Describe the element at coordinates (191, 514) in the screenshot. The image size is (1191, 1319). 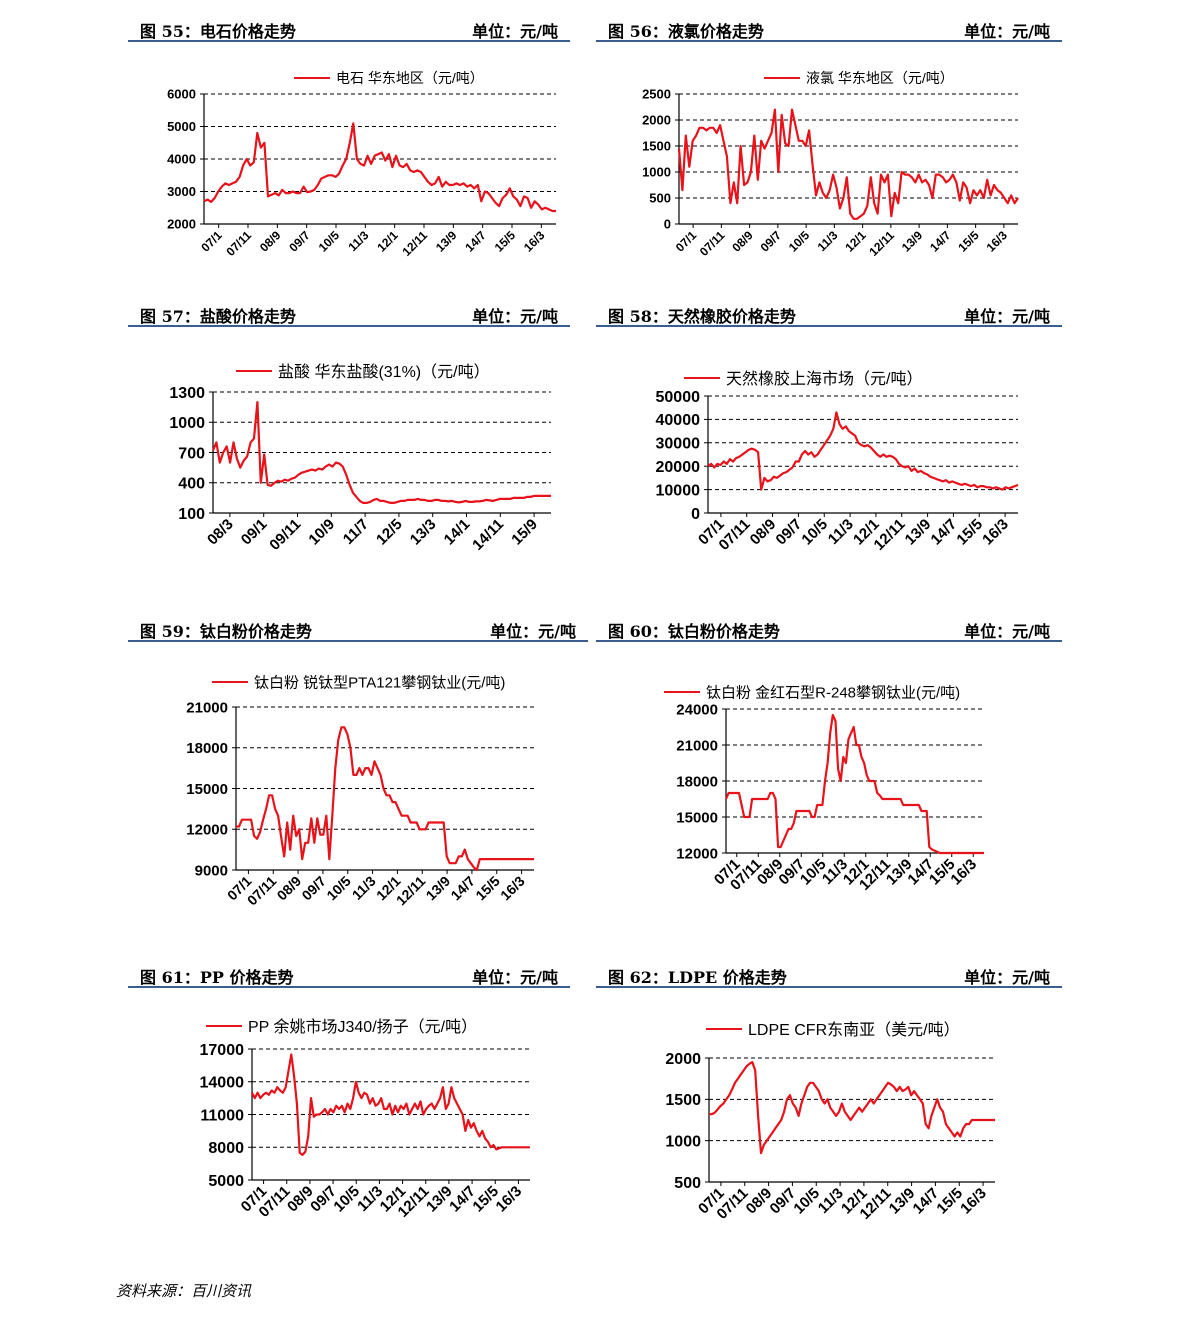
I see `y-tick-label: 100` at that location.